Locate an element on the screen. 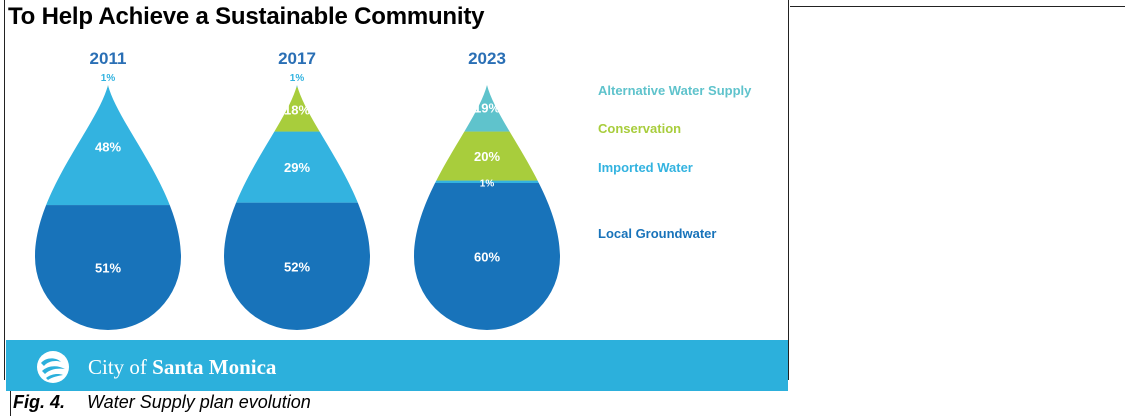 The height and width of the screenshot is (416, 1131). data-label-conservation-2017: 18% is located at coordinates (297, 110).